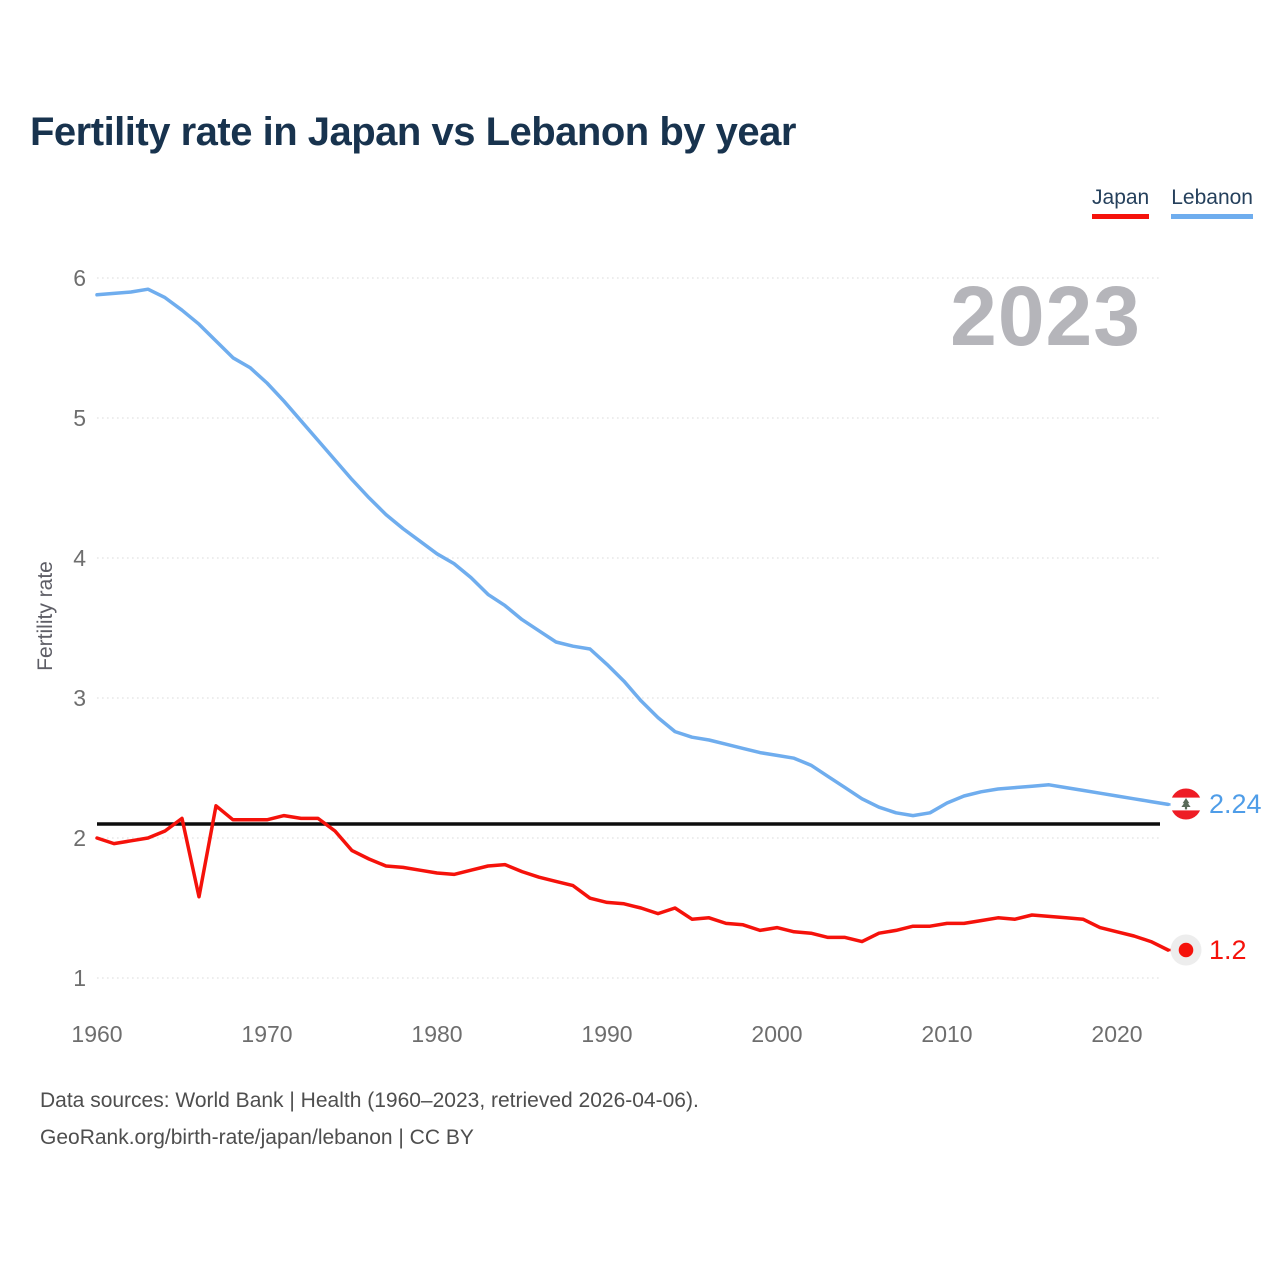 This screenshot has height=1280, width=1280. I want to click on year-watermark: 2023, so click(1045, 316).